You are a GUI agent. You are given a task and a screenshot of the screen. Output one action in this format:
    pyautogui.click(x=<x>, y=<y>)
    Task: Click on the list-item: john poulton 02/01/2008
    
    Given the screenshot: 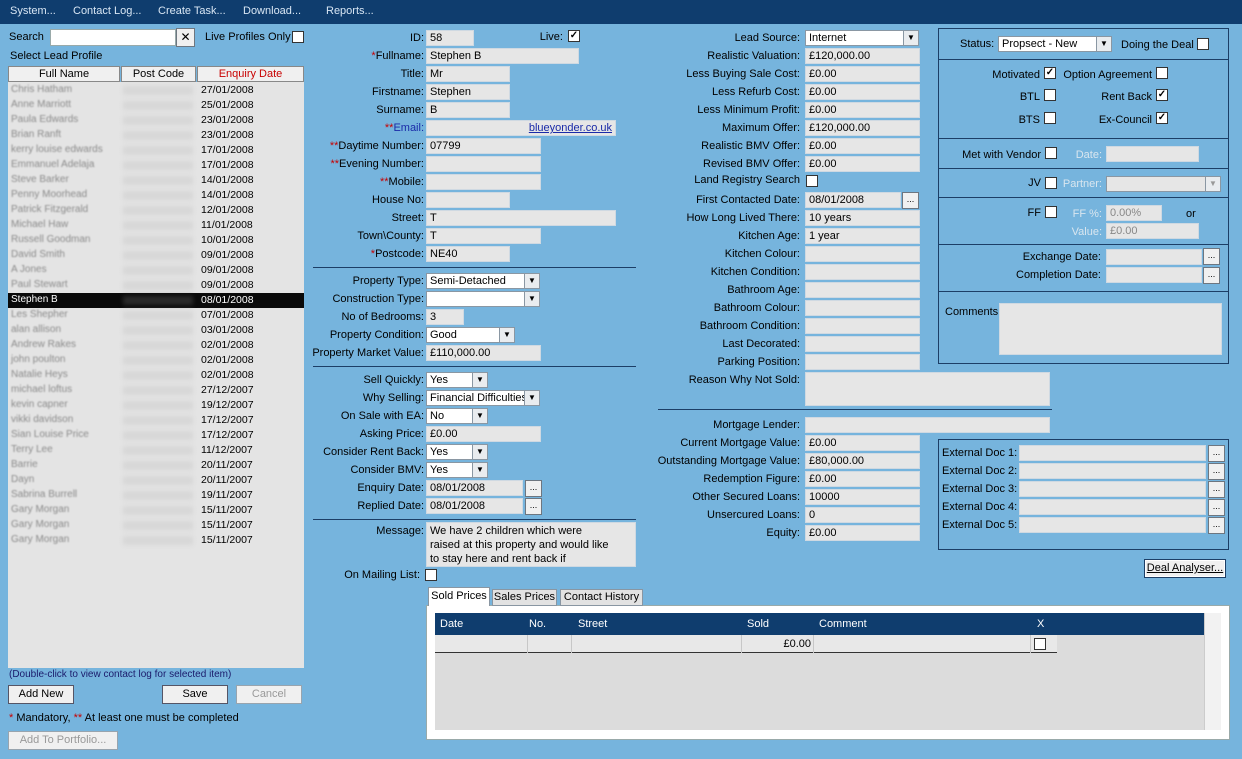 What is the action you would take?
    pyautogui.click(x=156, y=360)
    